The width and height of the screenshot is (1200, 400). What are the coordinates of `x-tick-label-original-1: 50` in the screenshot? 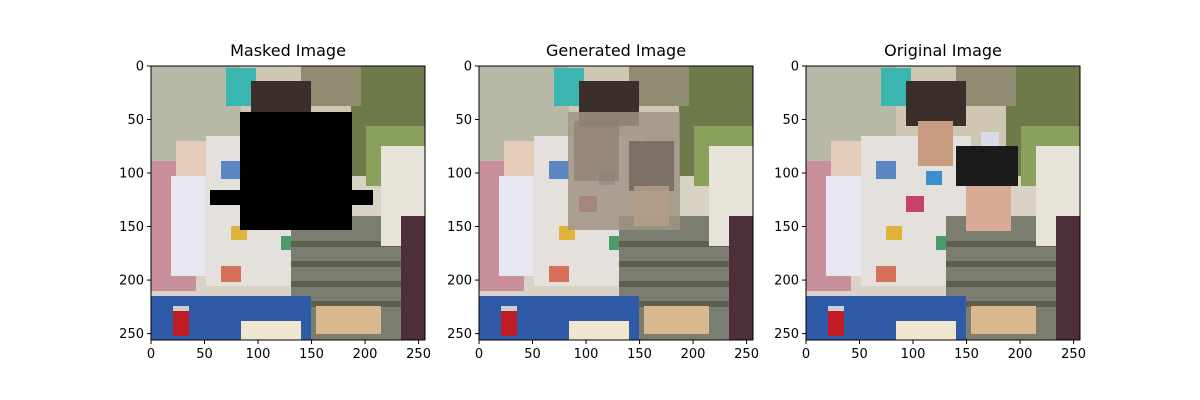 It's located at (859, 354).